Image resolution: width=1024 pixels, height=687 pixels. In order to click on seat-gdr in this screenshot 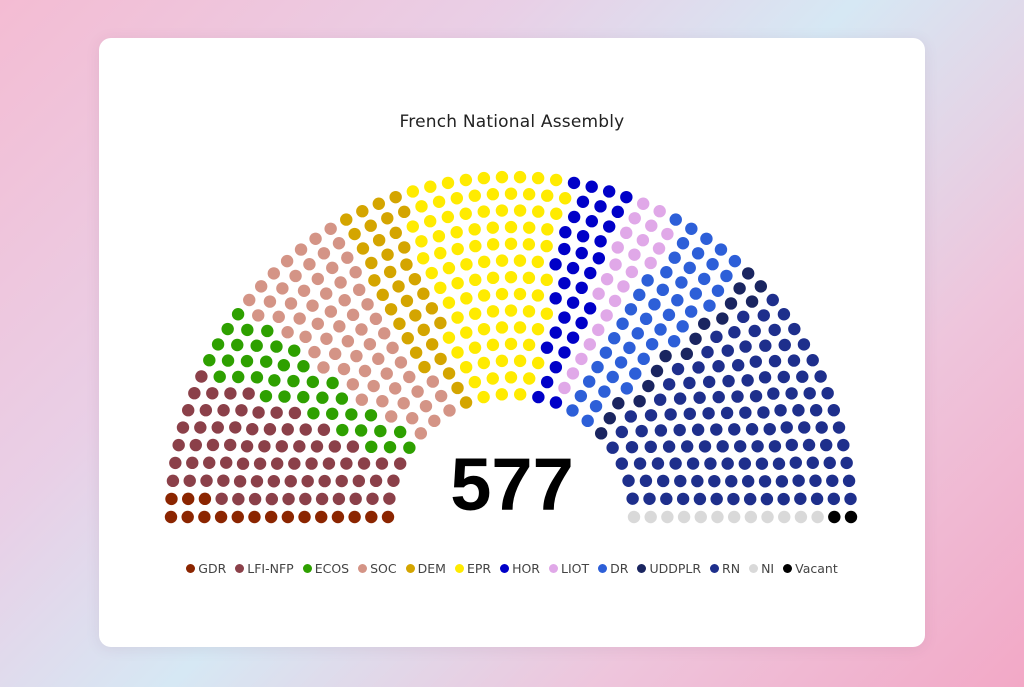, I will do `click(371, 517)`.